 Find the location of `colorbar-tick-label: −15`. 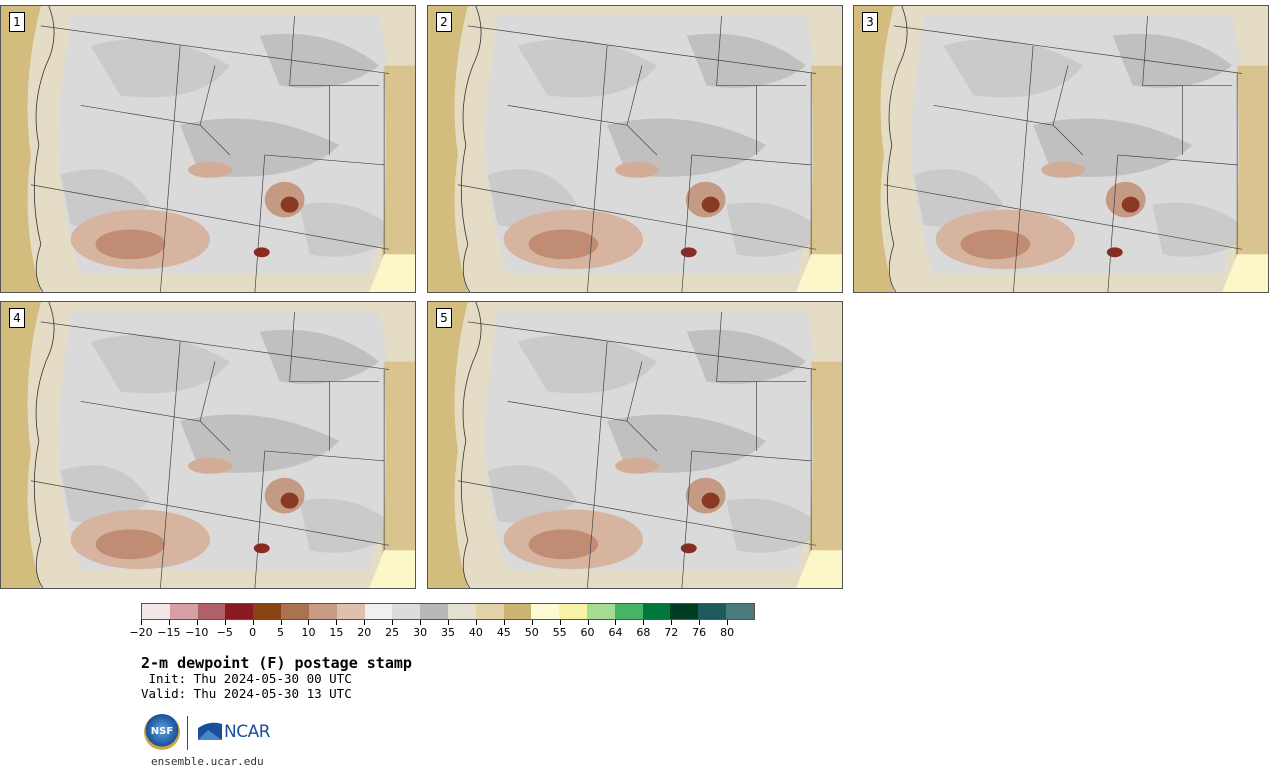

colorbar-tick-label: −15 is located at coordinates (169, 632).